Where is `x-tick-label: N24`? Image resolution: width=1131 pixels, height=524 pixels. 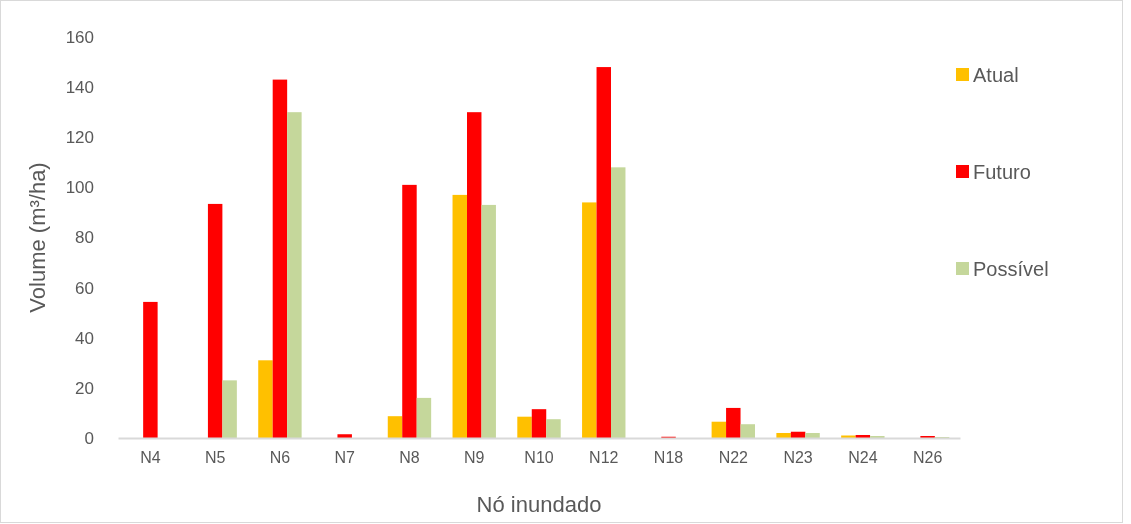 x-tick-label: N24 is located at coordinates (863, 458).